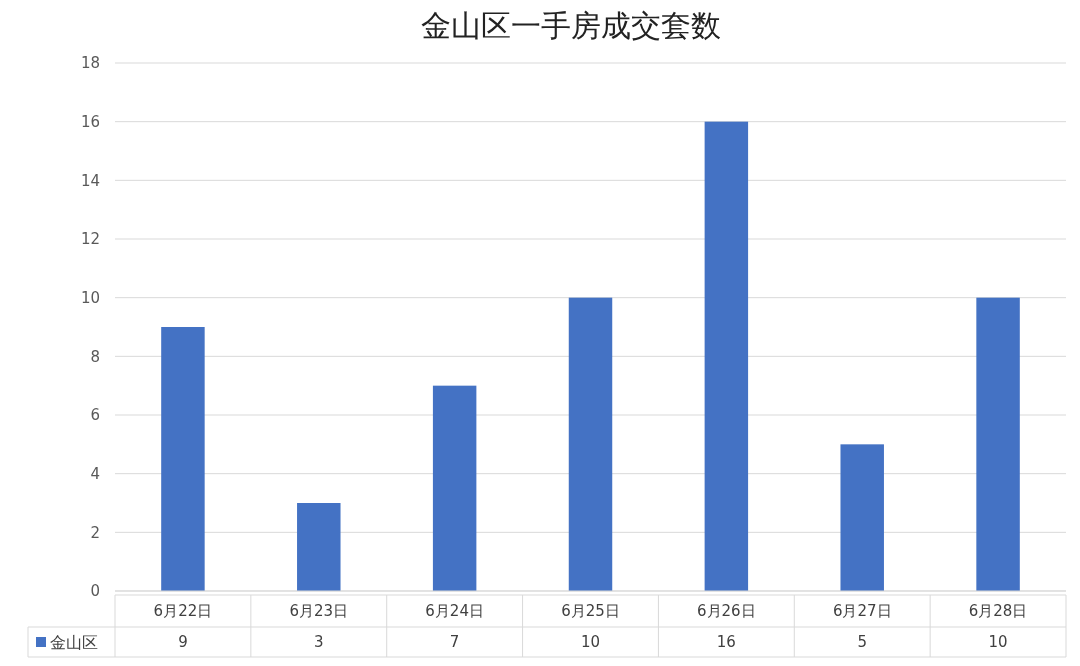 This screenshot has height=666, width=1080. I want to click on x-tick-label: 6月28日, so click(998, 611).